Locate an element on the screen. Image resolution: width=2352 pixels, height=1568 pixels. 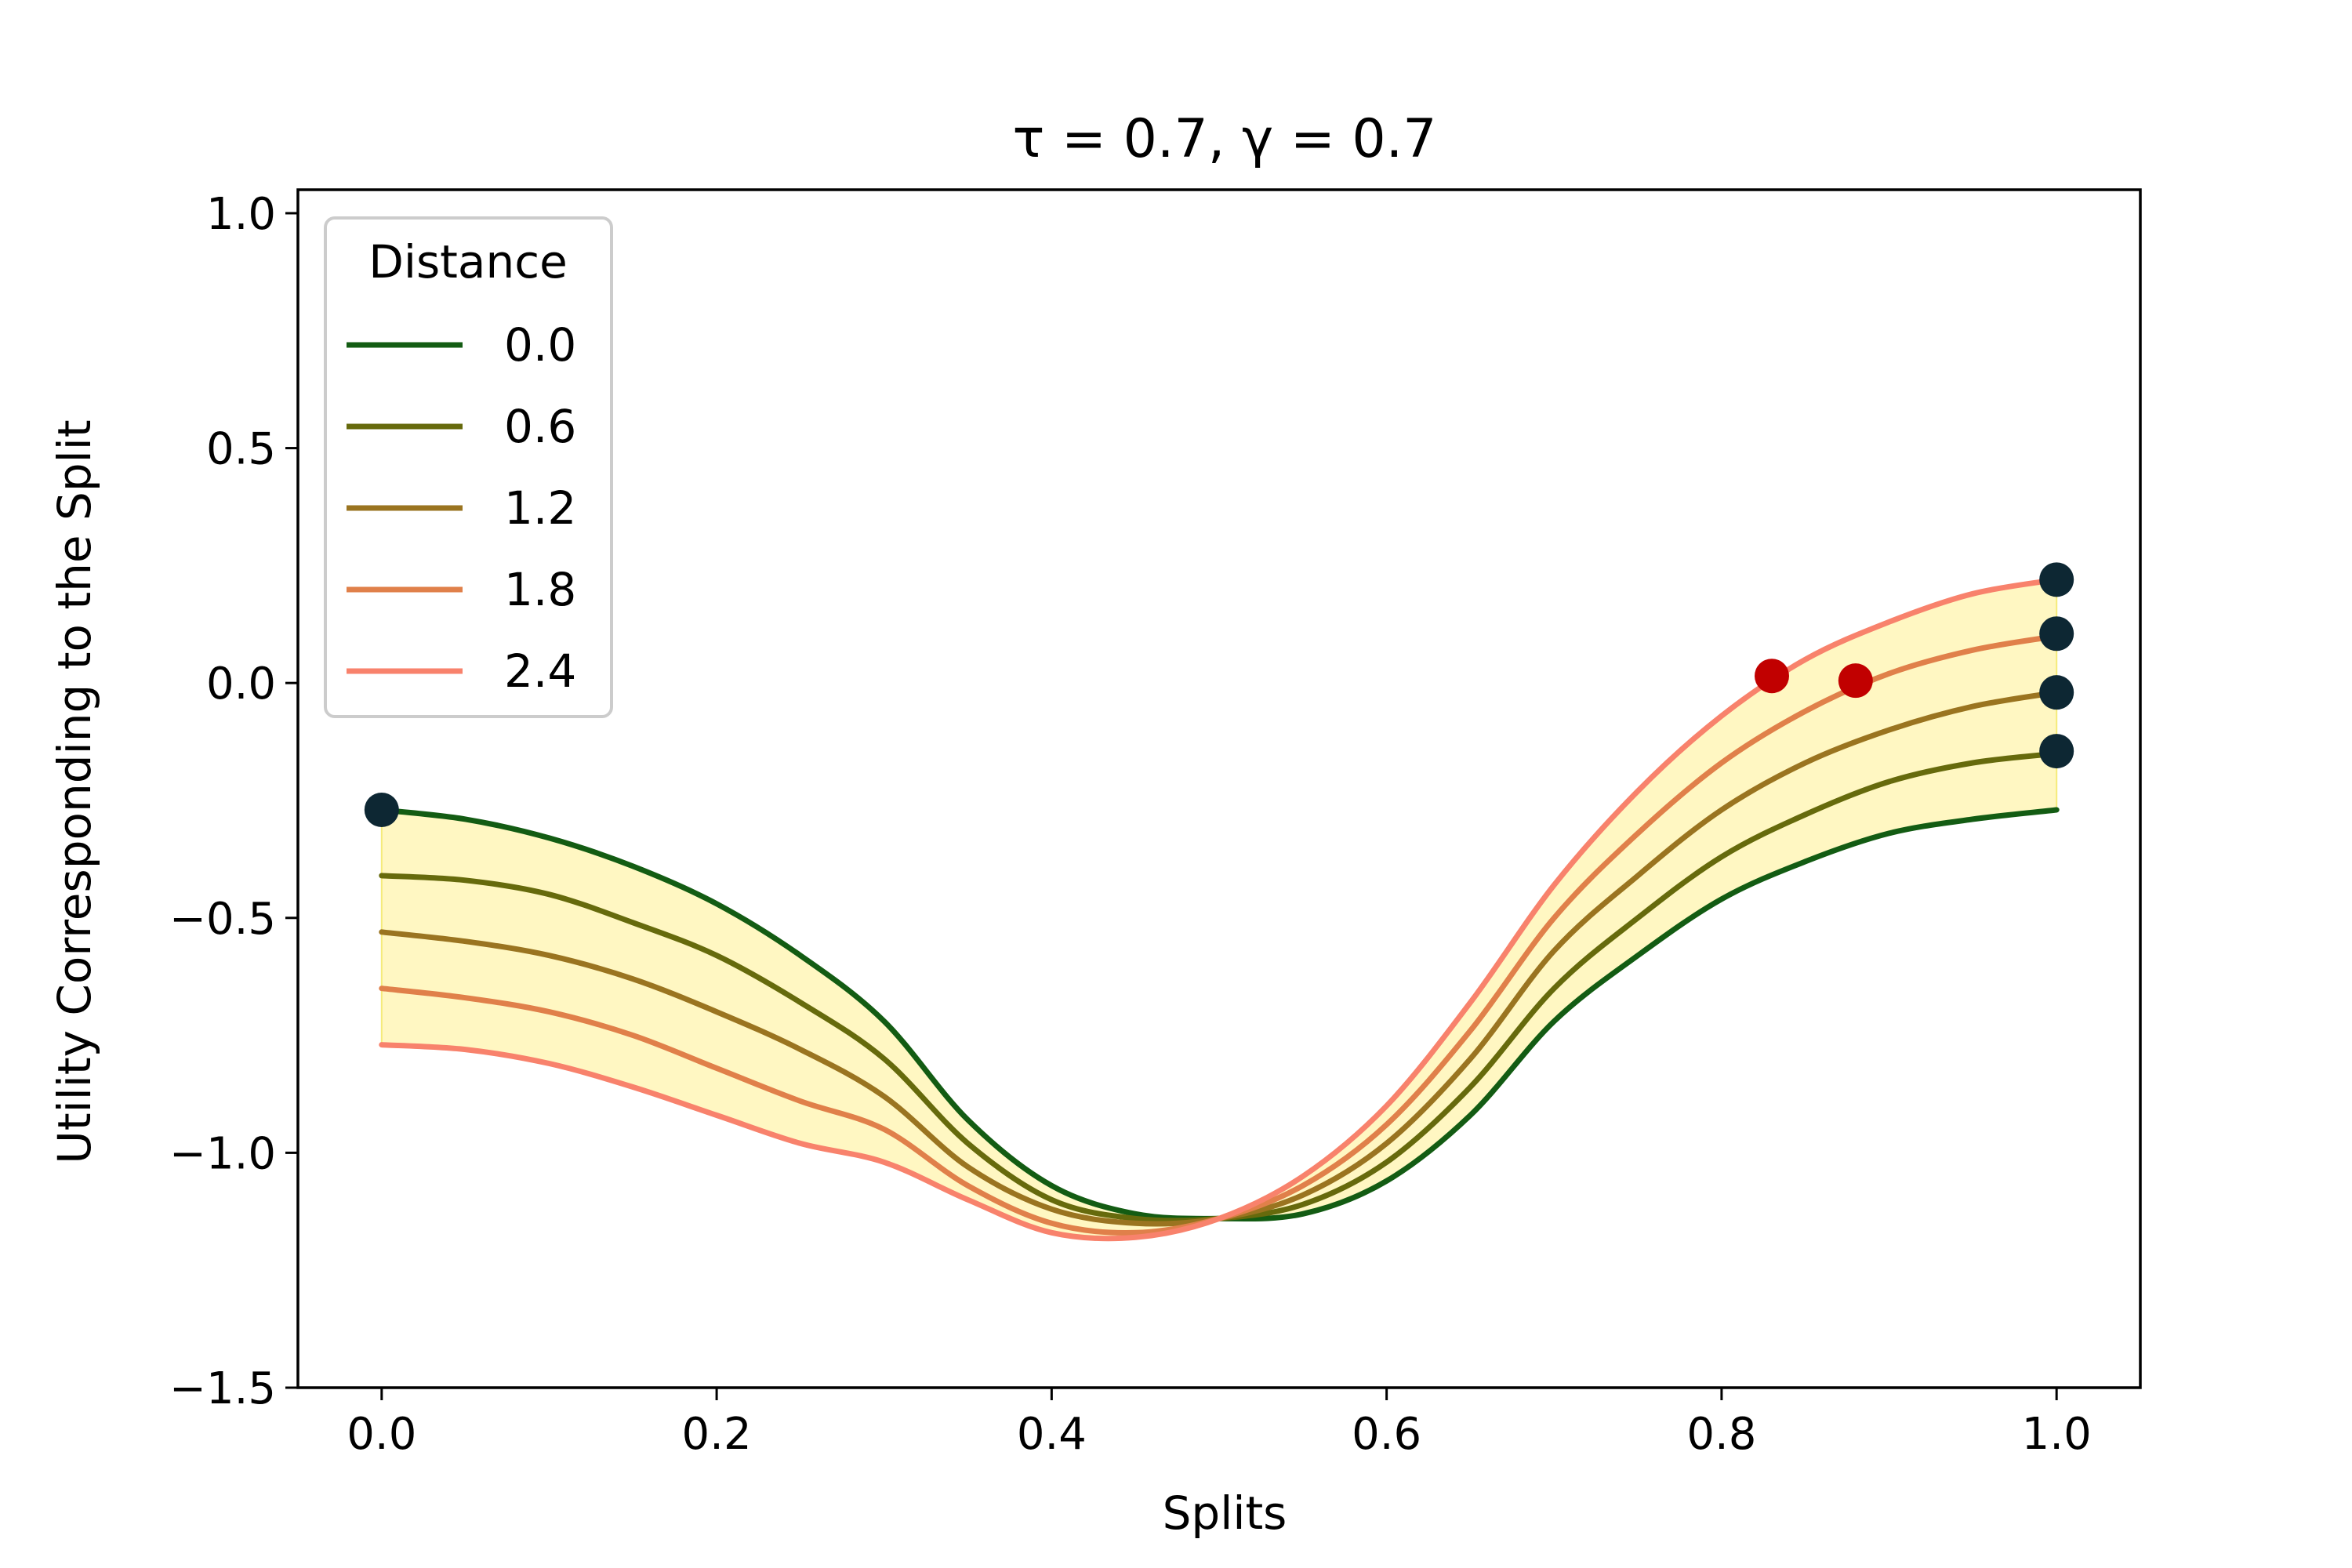
x-tick-label: 1.0 is located at coordinates (2057, 1434).